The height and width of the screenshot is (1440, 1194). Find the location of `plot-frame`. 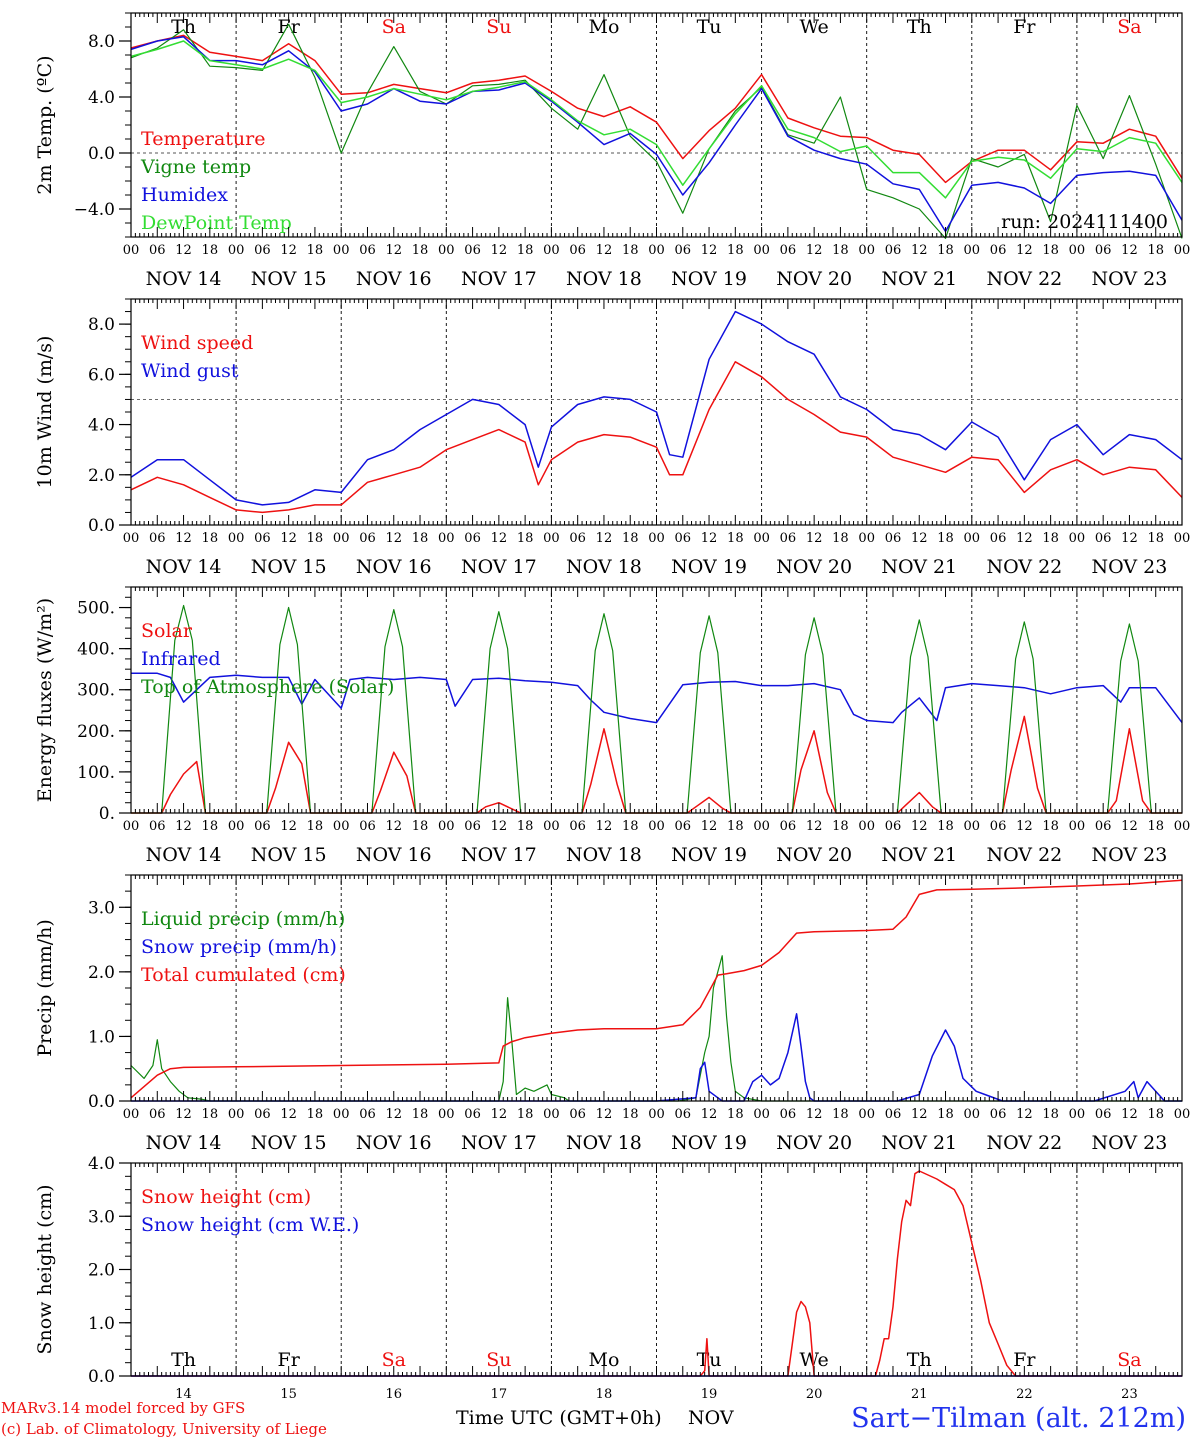

plot-frame is located at coordinates (656, 125).